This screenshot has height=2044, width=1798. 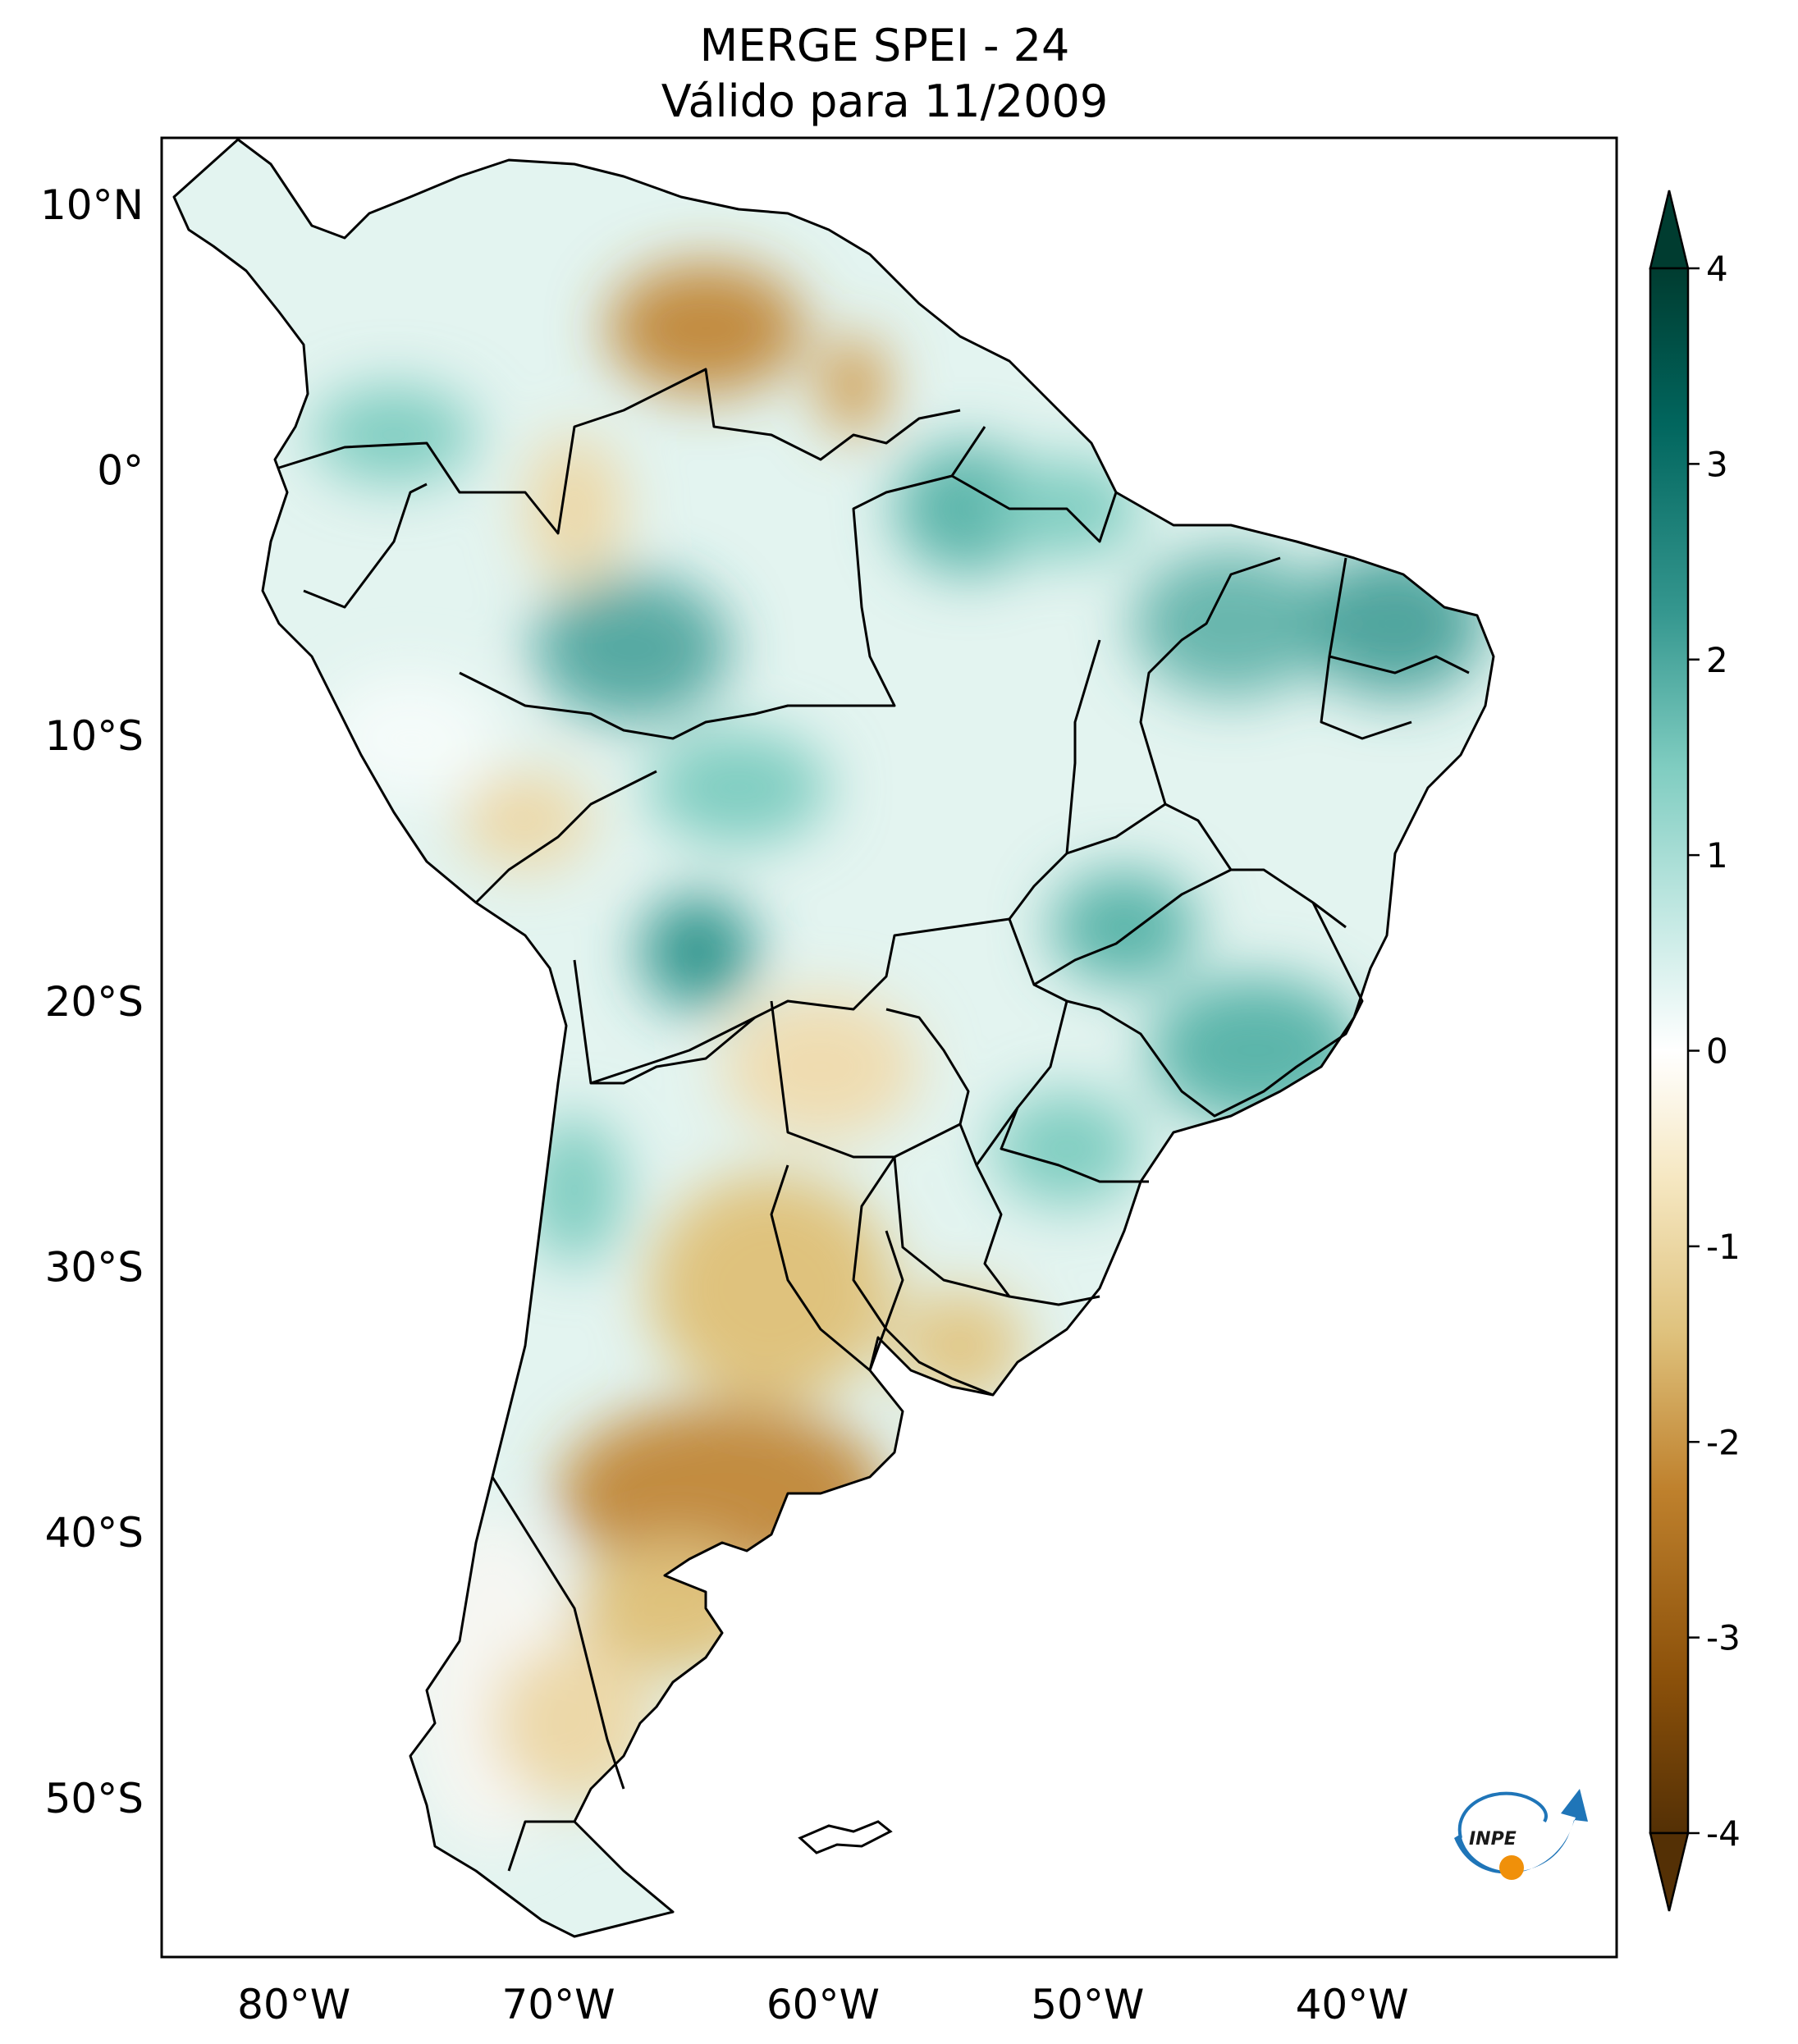 I want to click on lon-label-60w: 60°W, so click(x=823, y=2005).